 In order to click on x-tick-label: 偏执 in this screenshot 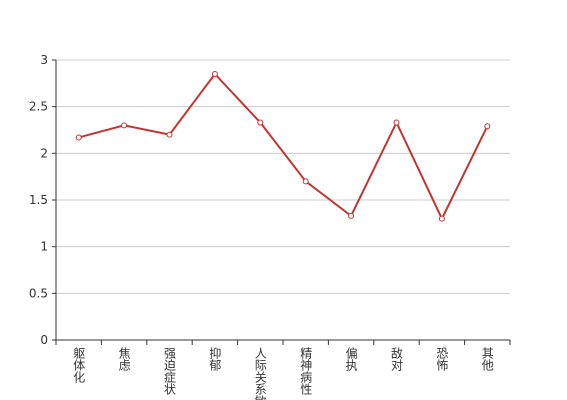, I will do `click(351, 359)`.